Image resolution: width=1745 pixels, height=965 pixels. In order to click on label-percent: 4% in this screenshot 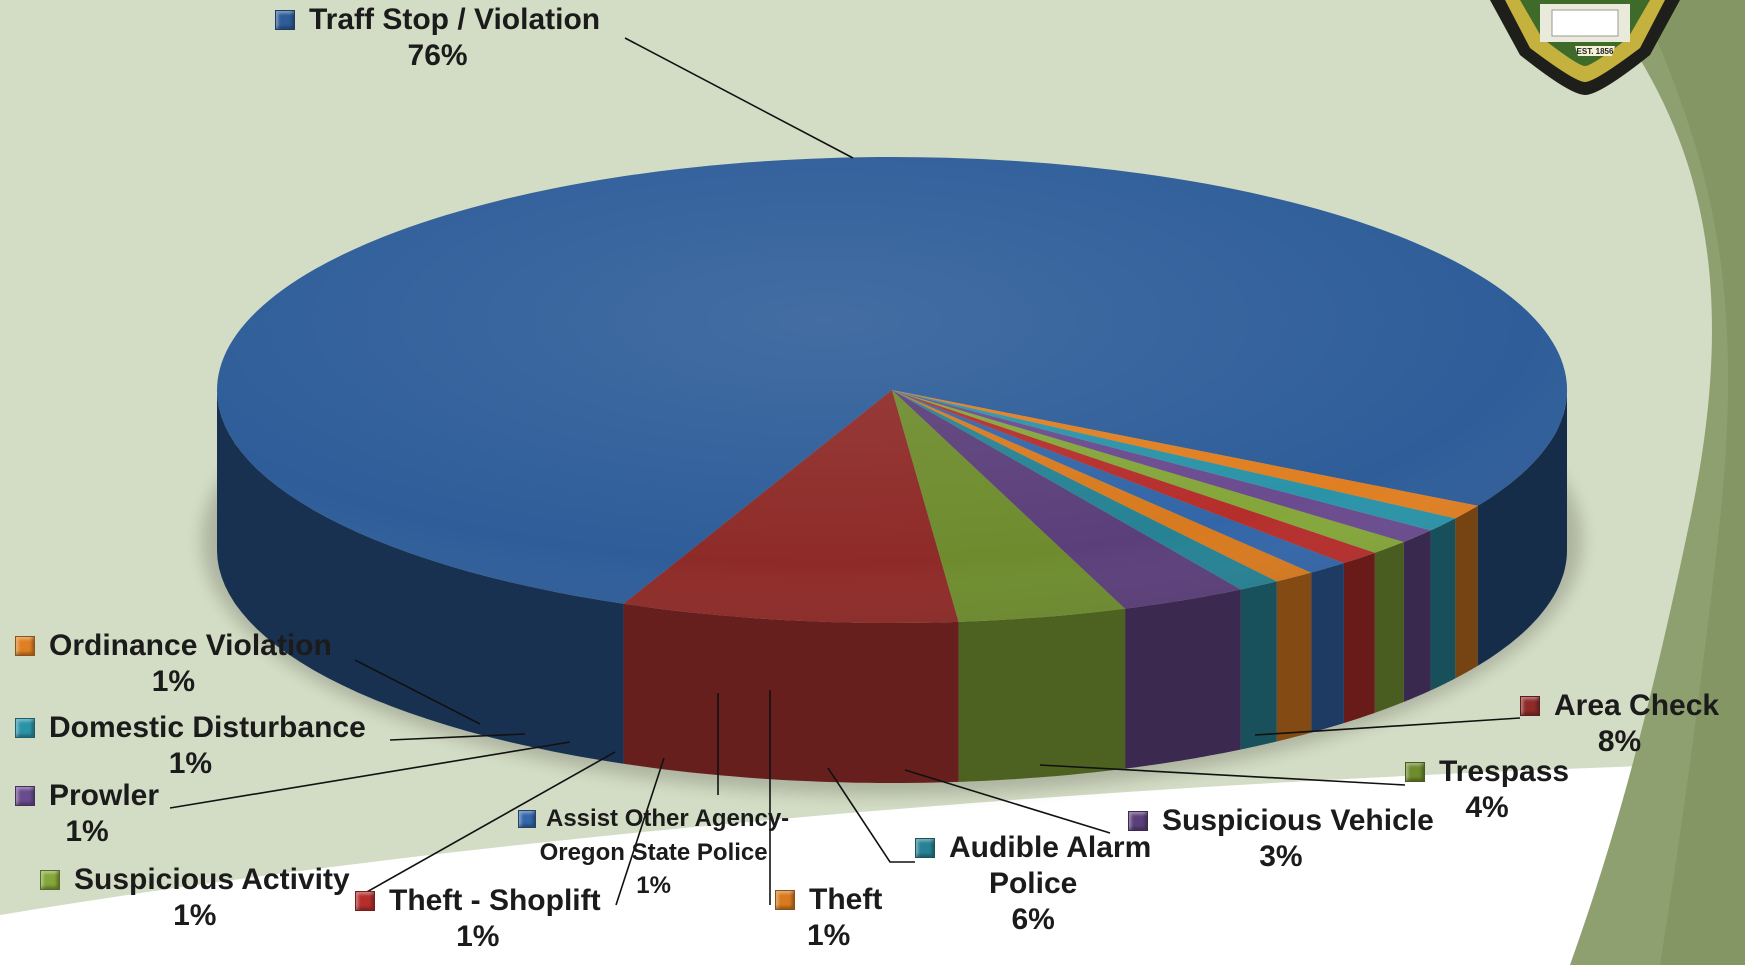, I will do `click(1487, 807)`.